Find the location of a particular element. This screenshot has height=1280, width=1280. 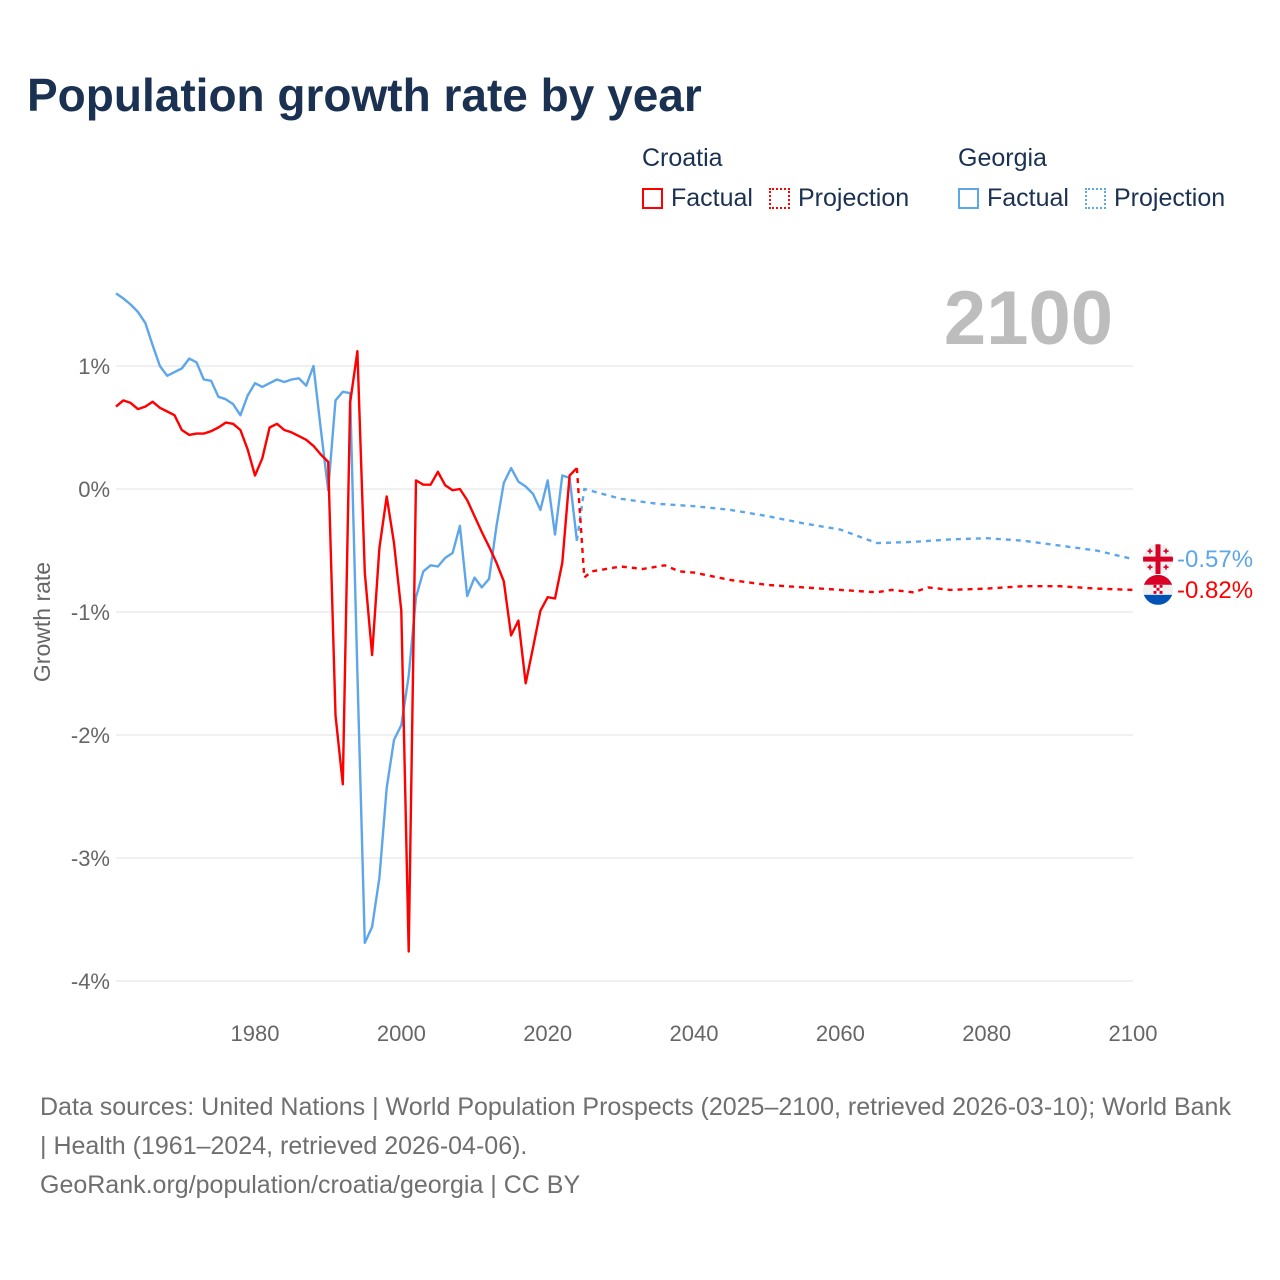

x-tick-label: 2000 is located at coordinates (401, 1033).